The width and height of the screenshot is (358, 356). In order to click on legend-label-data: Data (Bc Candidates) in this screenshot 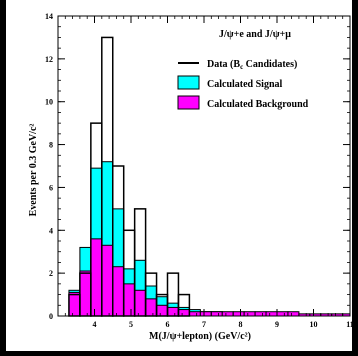, I will do `click(252, 65)`.